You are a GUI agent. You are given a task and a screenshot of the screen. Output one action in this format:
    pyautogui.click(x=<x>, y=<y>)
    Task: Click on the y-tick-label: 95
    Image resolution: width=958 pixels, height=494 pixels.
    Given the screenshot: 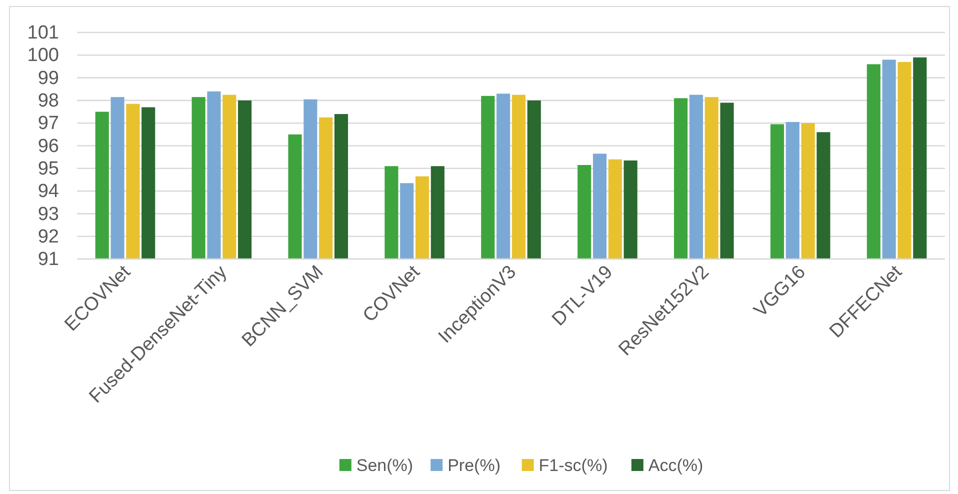 What is the action you would take?
    pyautogui.click(x=48, y=169)
    